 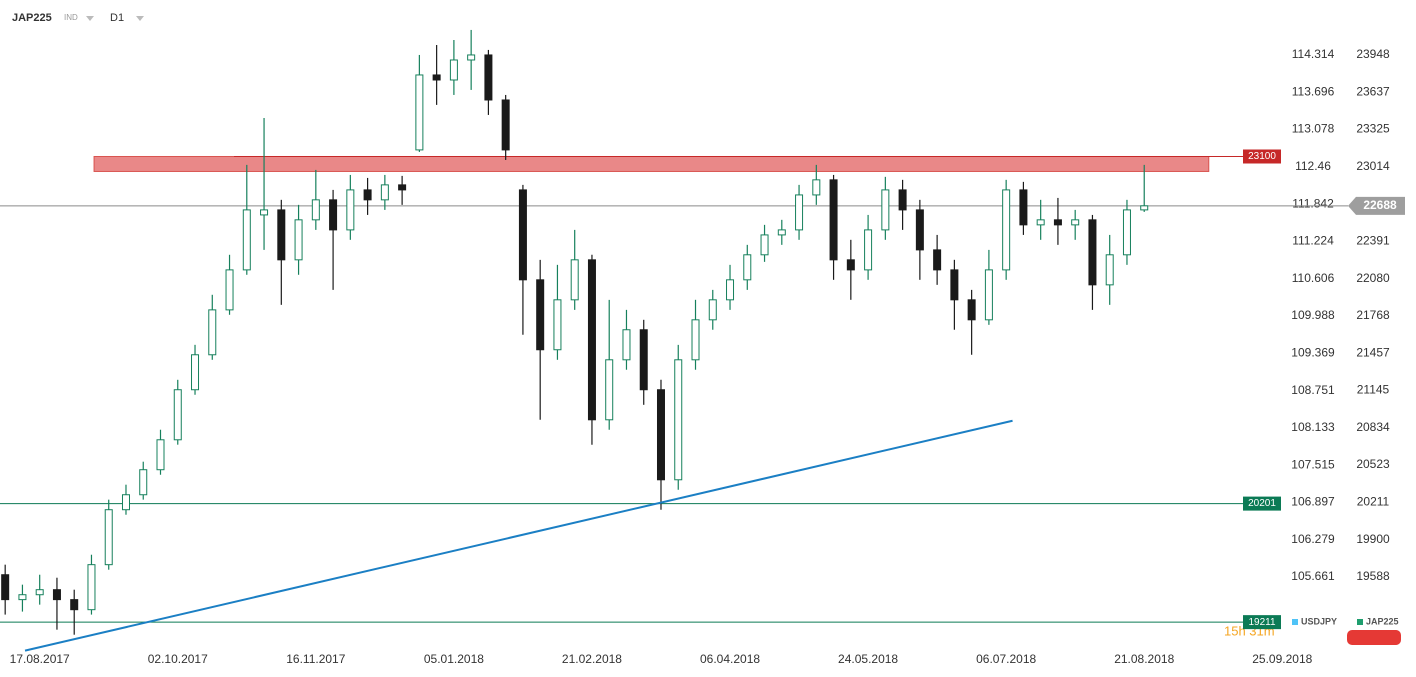 I want to click on y-tick-label: 20211, so click(x=1373, y=502).